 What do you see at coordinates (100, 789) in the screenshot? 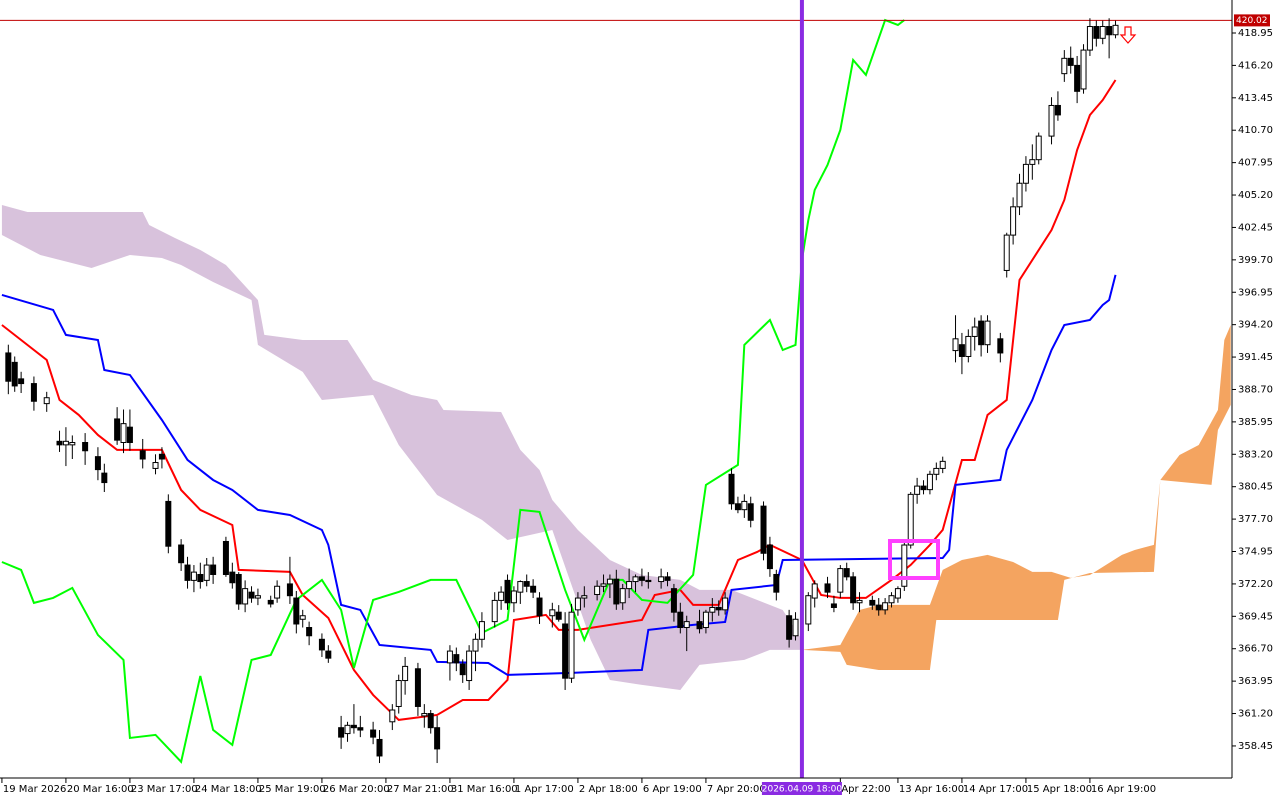
I see `x-tick-label: 20 Mar 16:00` at bounding box center [100, 789].